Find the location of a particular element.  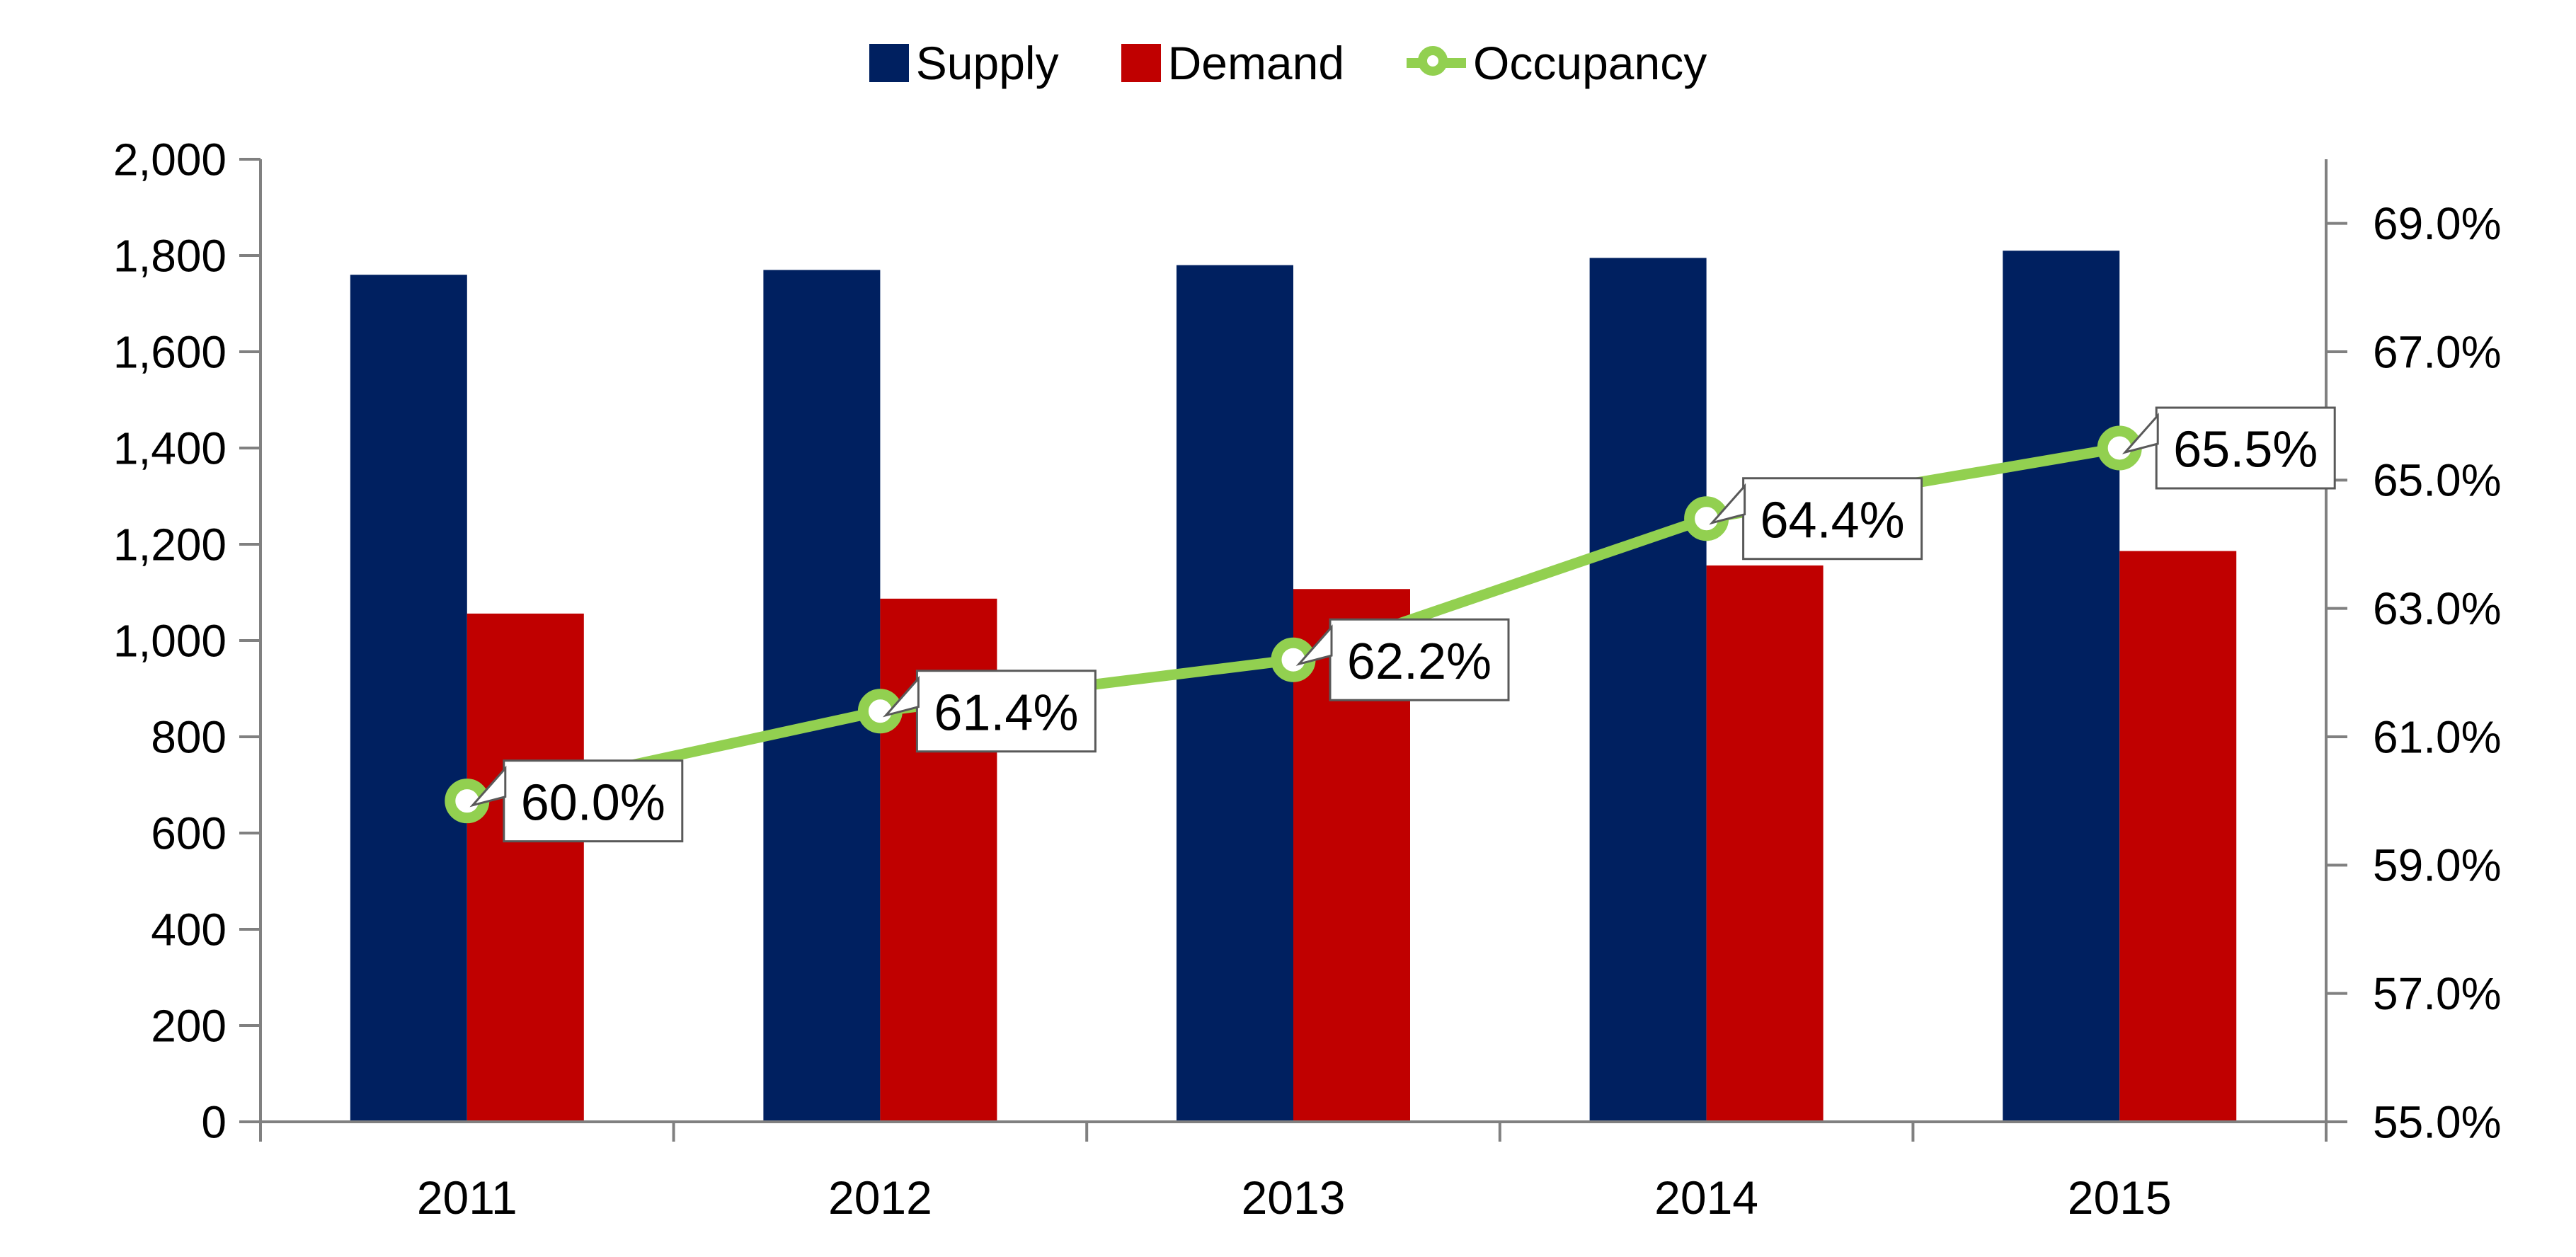

occupancy-legend-ring-icon is located at coordinates (1433, 61).